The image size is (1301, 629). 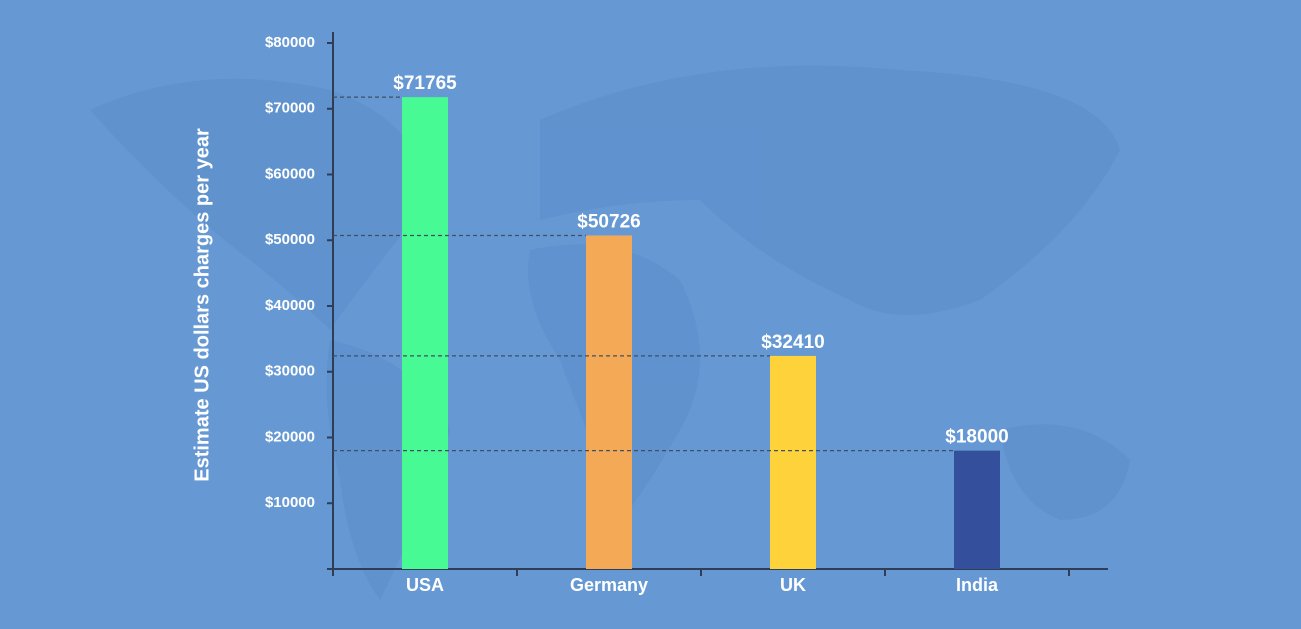 What do you see at coordinates (608, 221) in the screenshot?
I see `value-label: $50726` at bounding box center [608, 221].